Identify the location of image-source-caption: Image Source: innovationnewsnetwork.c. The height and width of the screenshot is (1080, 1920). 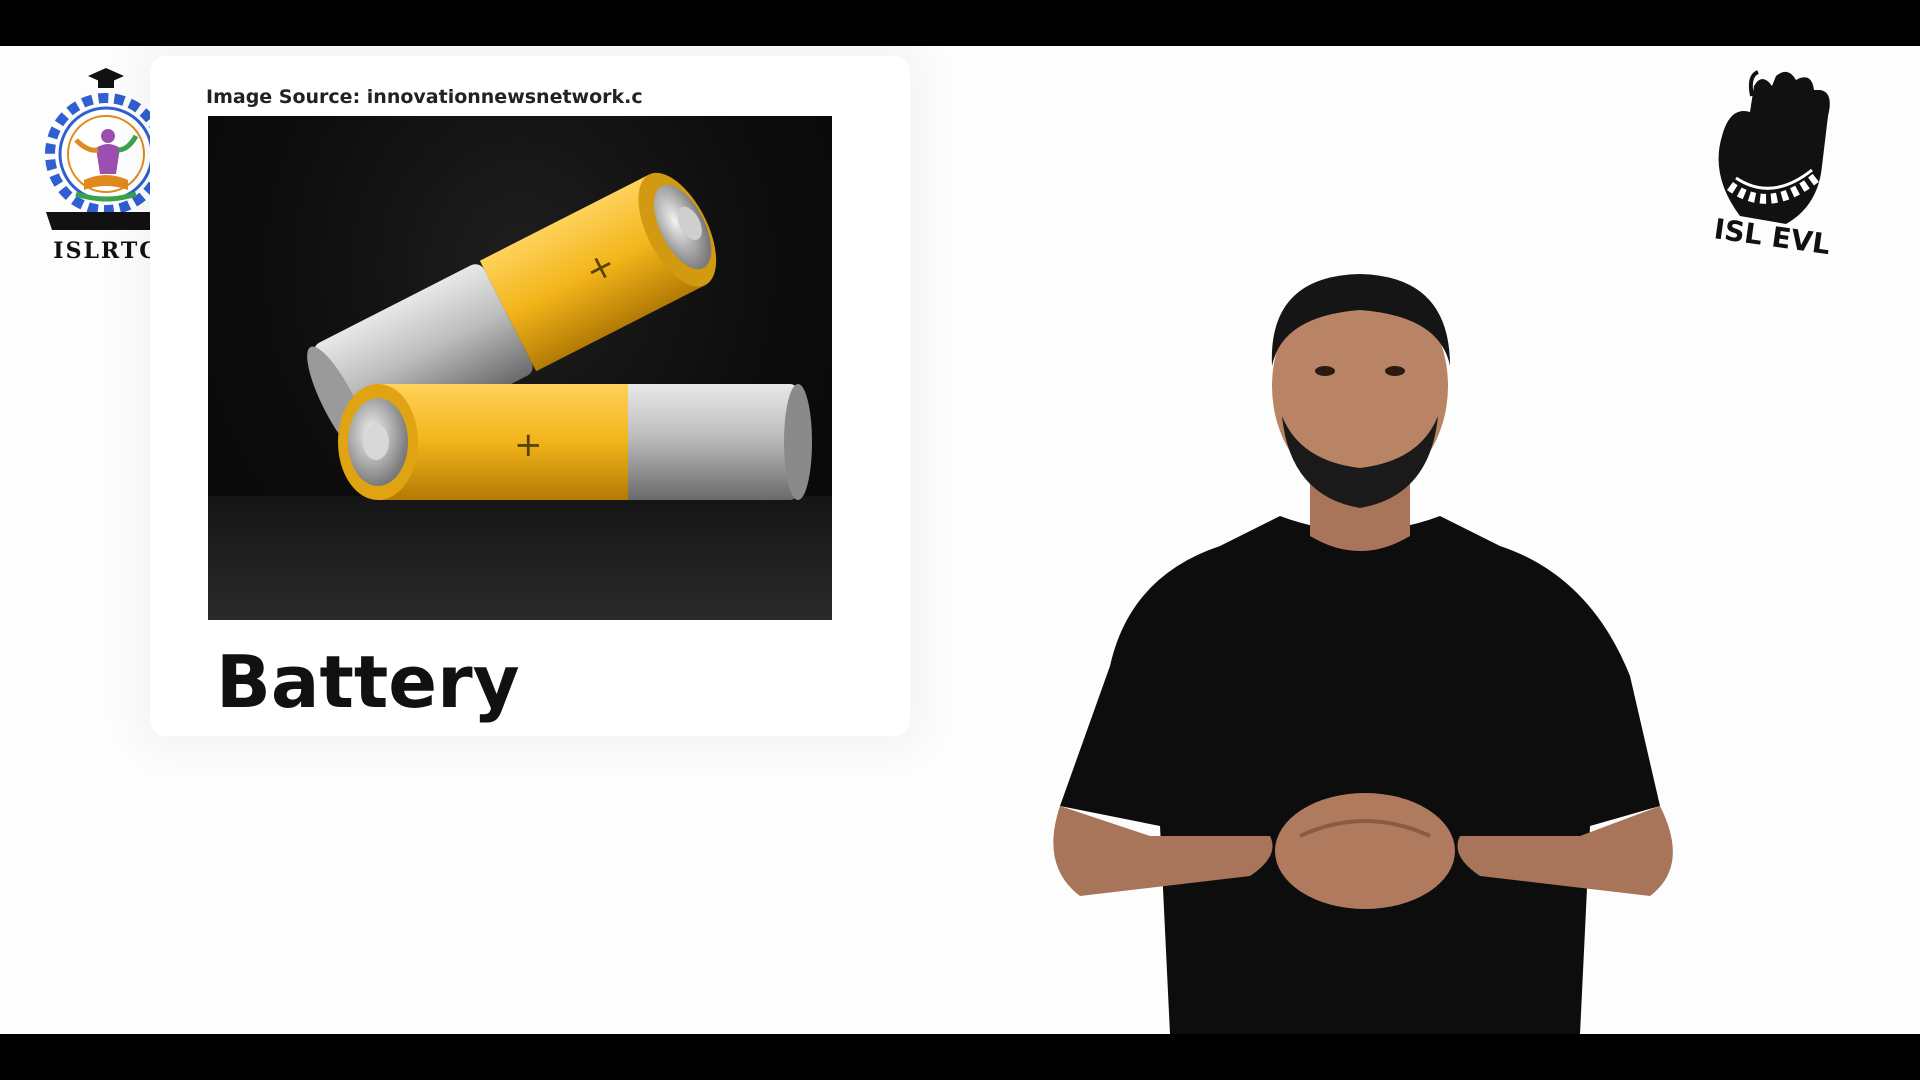
(424, 97).